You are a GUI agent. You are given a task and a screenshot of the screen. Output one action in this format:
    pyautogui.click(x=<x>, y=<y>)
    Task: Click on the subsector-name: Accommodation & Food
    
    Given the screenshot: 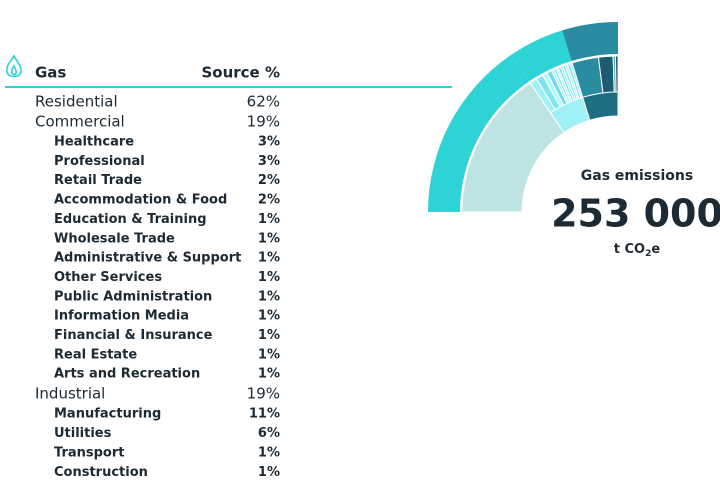 What is the action you would take?
    pyautogui.click(x=140, y=200)
    